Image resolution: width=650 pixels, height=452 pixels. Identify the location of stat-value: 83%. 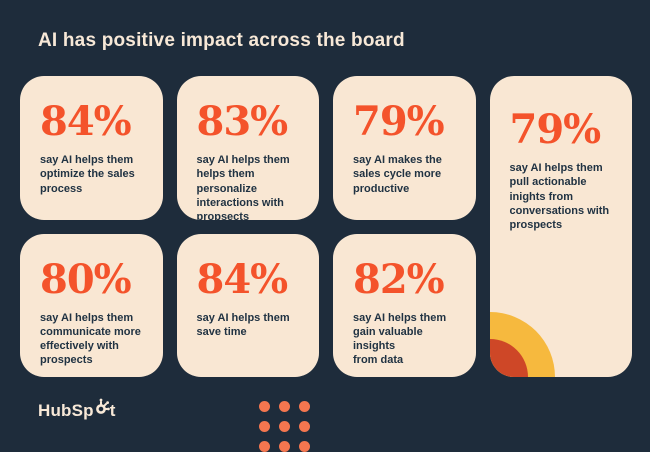
(242, 121).